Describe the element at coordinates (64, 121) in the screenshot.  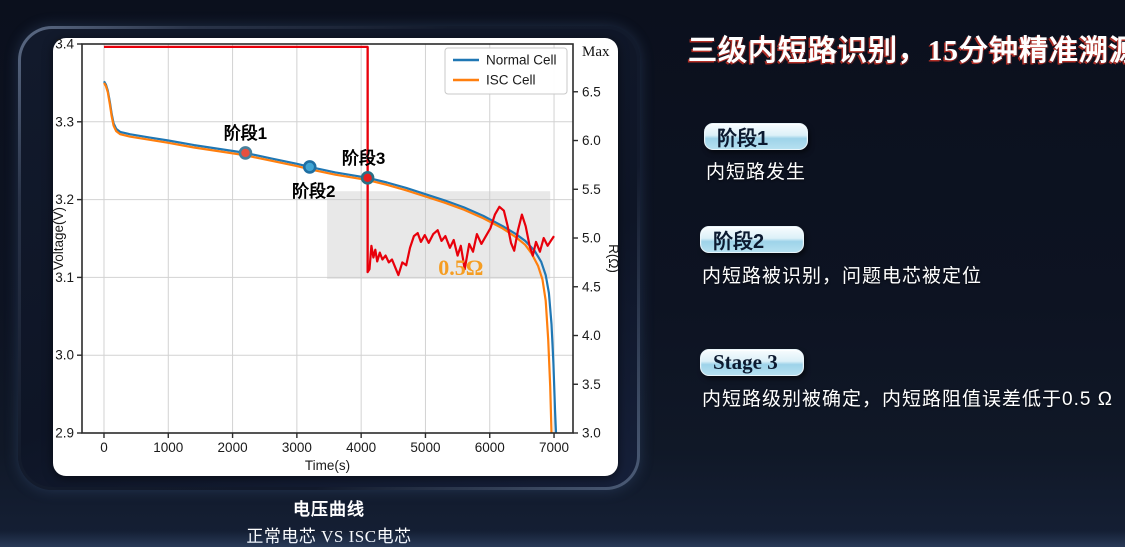
I see `y-left-tick: 3.3` at that location.